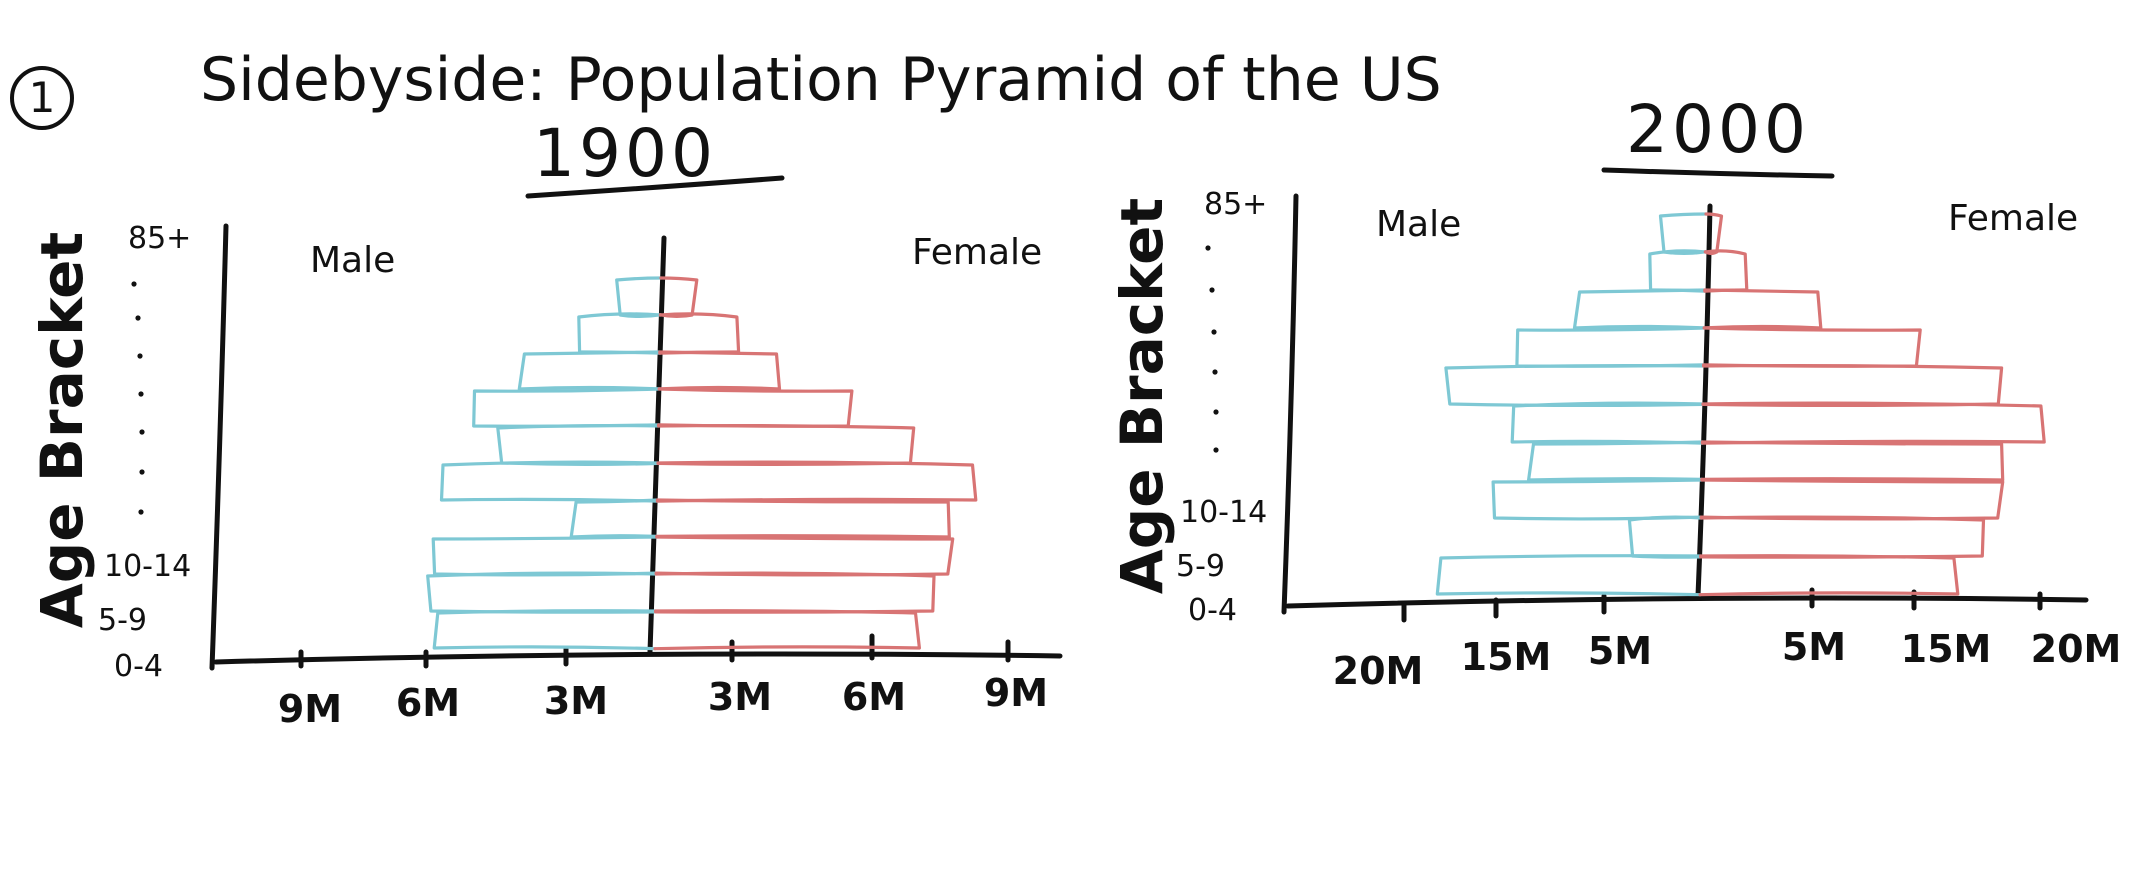 The height and width of the screenshot is (886, 2132). Describe the element at coordinates (638, 658) in the screenshot. I see `chart-1900-x-axis` at that location.